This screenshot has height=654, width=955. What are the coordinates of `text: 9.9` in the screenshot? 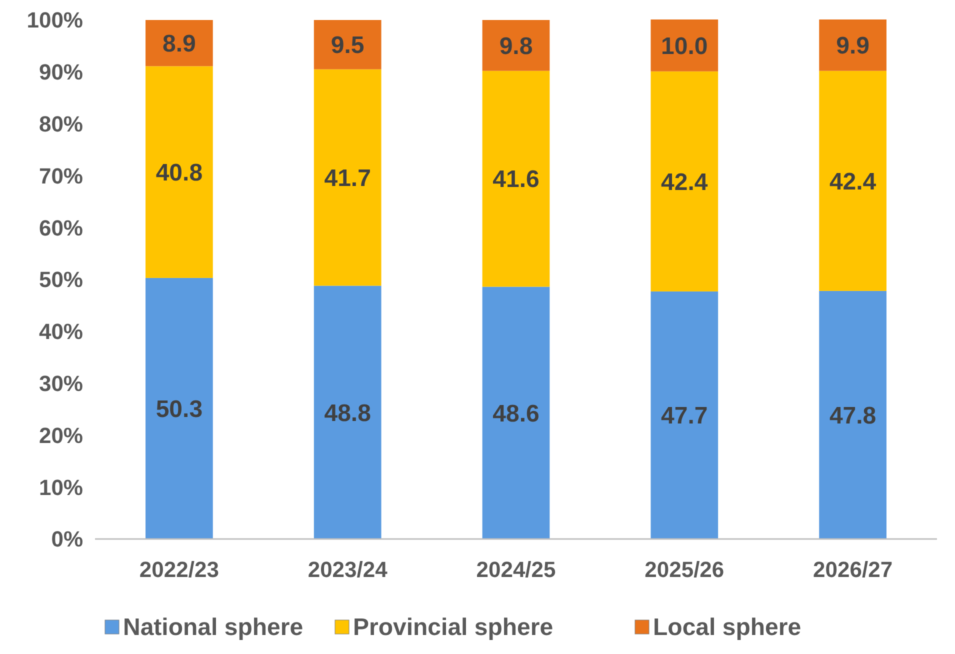 It's located at (853, 46).